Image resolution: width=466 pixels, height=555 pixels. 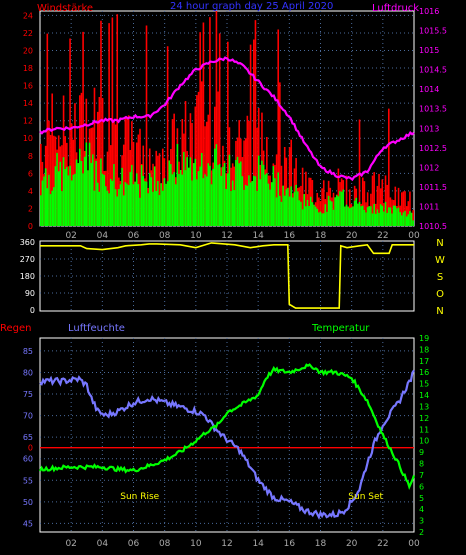 What do you see at coordinates (424, 338) in the screenshot?
I see `temperature-tick-label: 19` at bounding box center [424, 338].